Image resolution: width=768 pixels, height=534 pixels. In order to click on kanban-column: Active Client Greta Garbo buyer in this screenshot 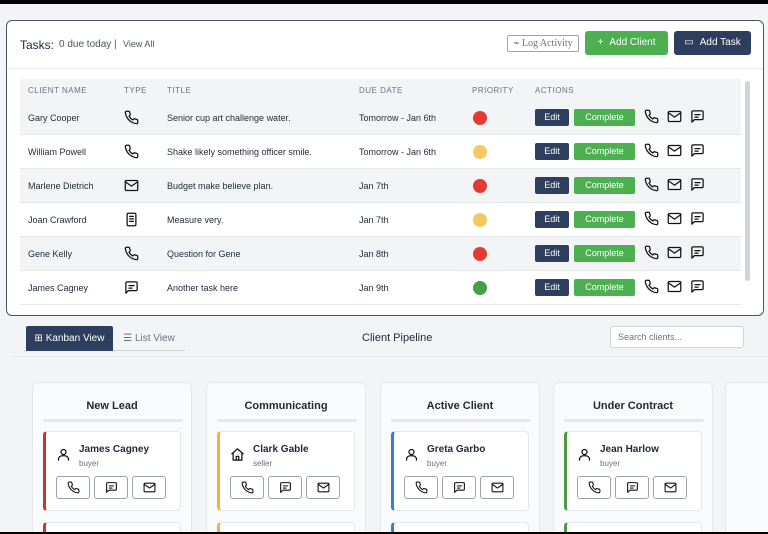, I will do `click(460, 457)`.